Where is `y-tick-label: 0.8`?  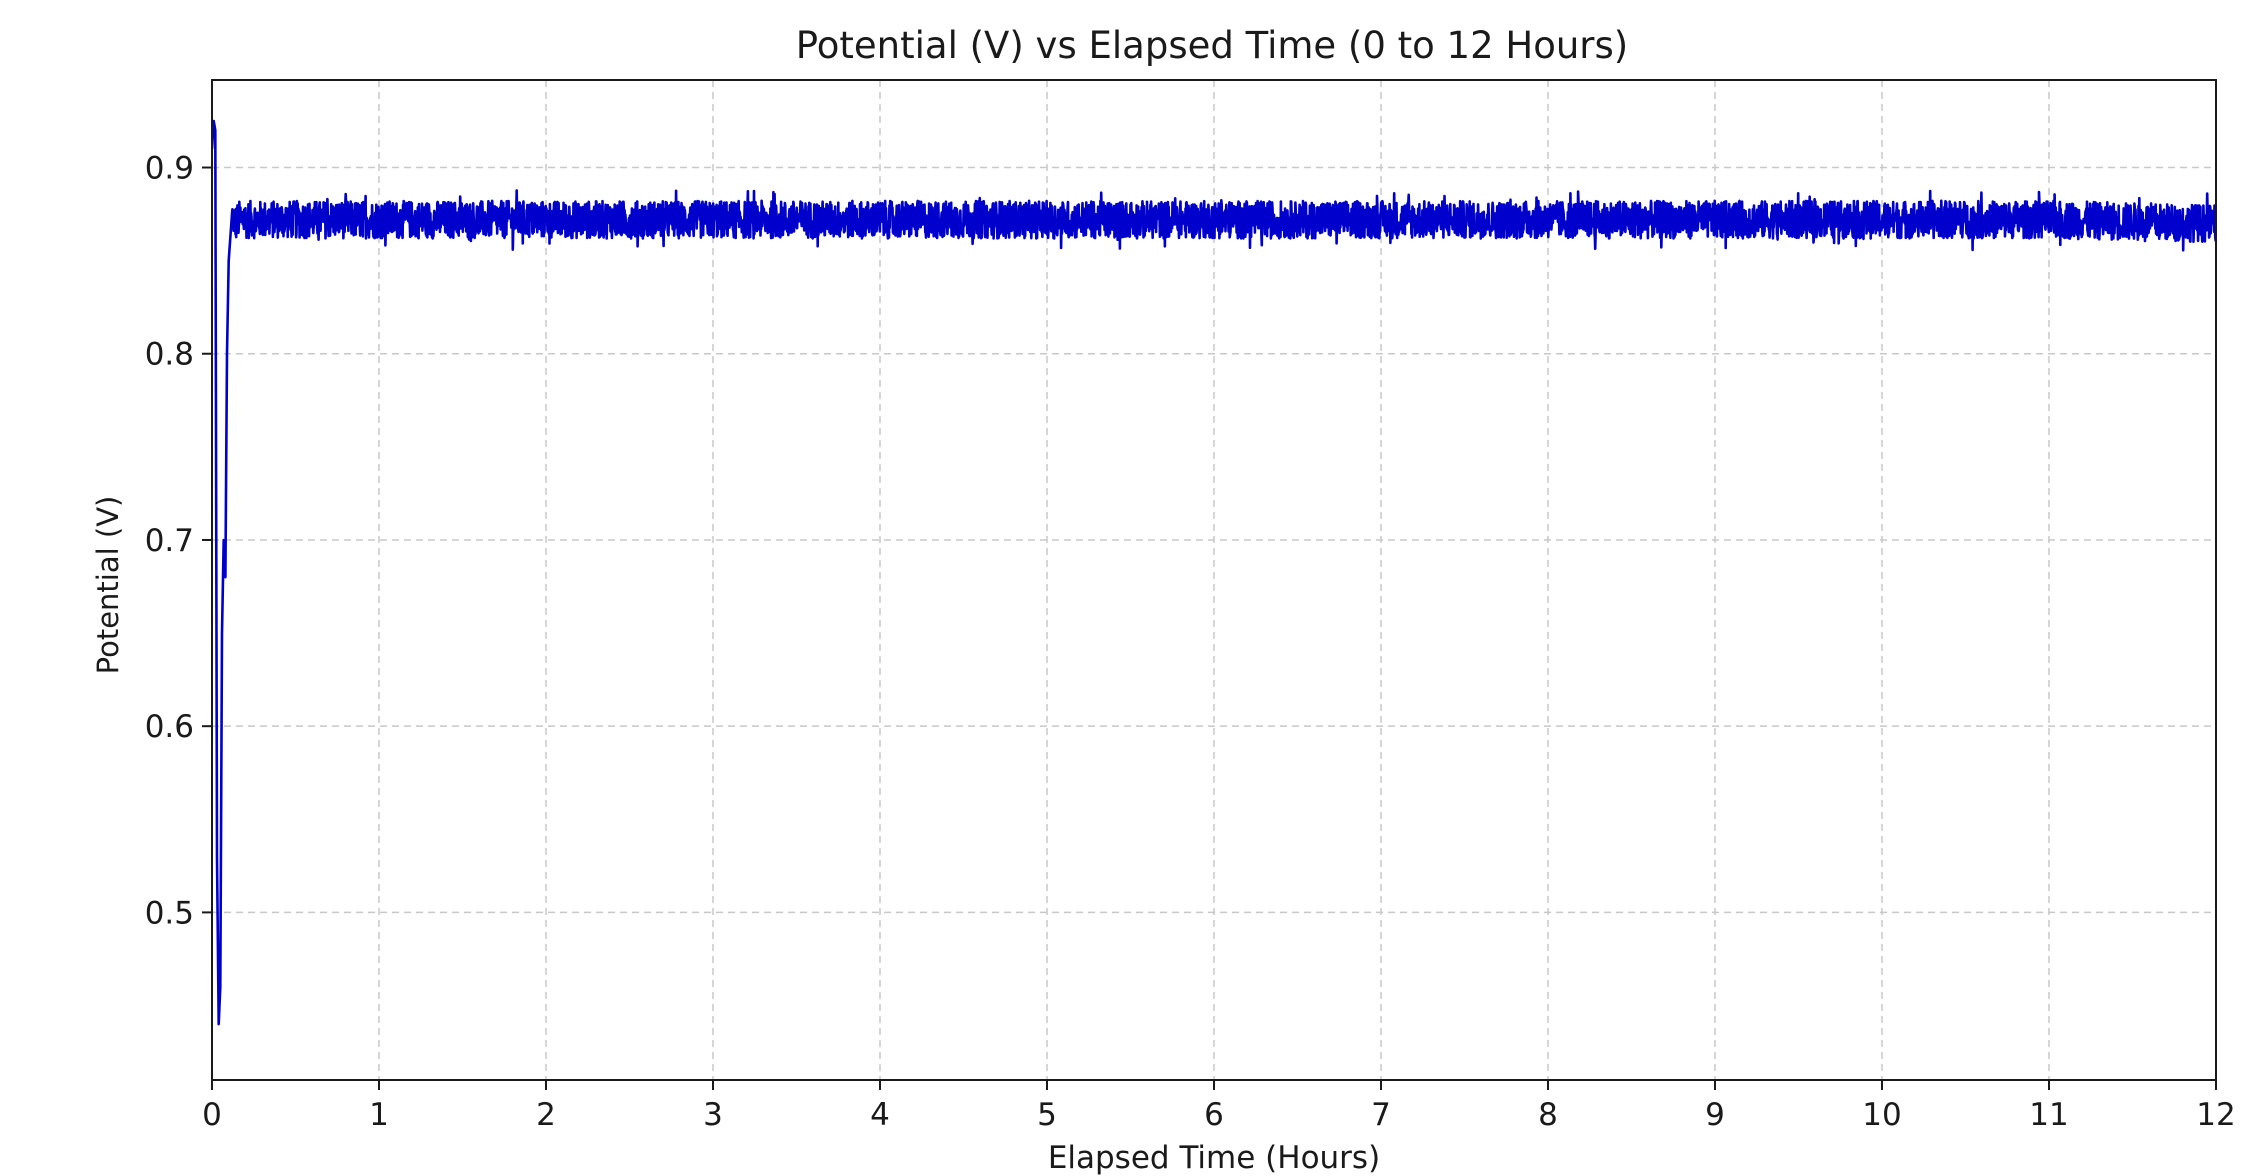 y-tick-label: 0.8 is located at coordinates (169, 355).